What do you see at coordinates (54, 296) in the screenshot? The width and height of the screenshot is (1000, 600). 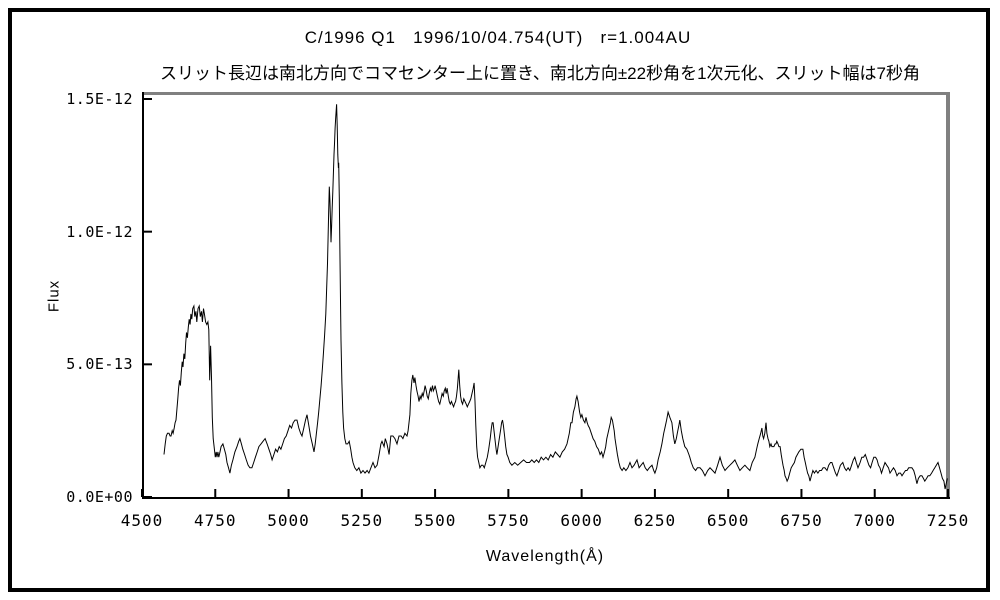 I see `y-axis-label: Flux` at bounding box center [54, 296].